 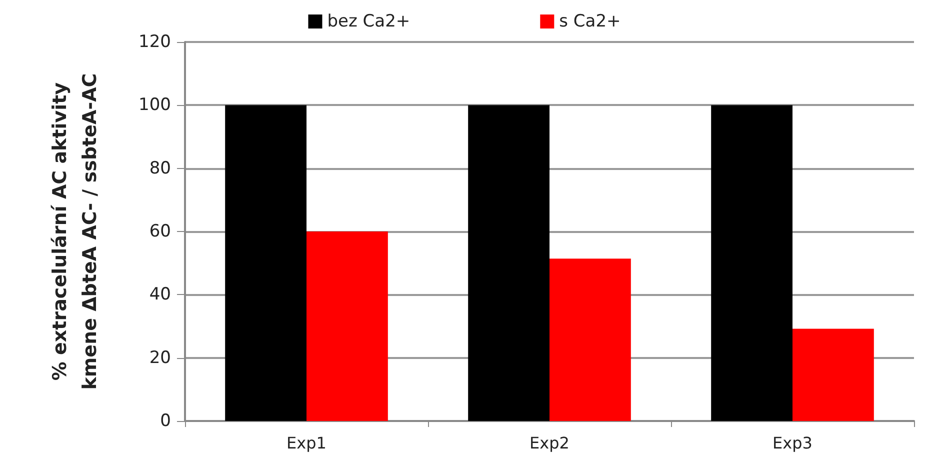 I want to click on x-tick-label: Exp3, so click(x=792, y=443).